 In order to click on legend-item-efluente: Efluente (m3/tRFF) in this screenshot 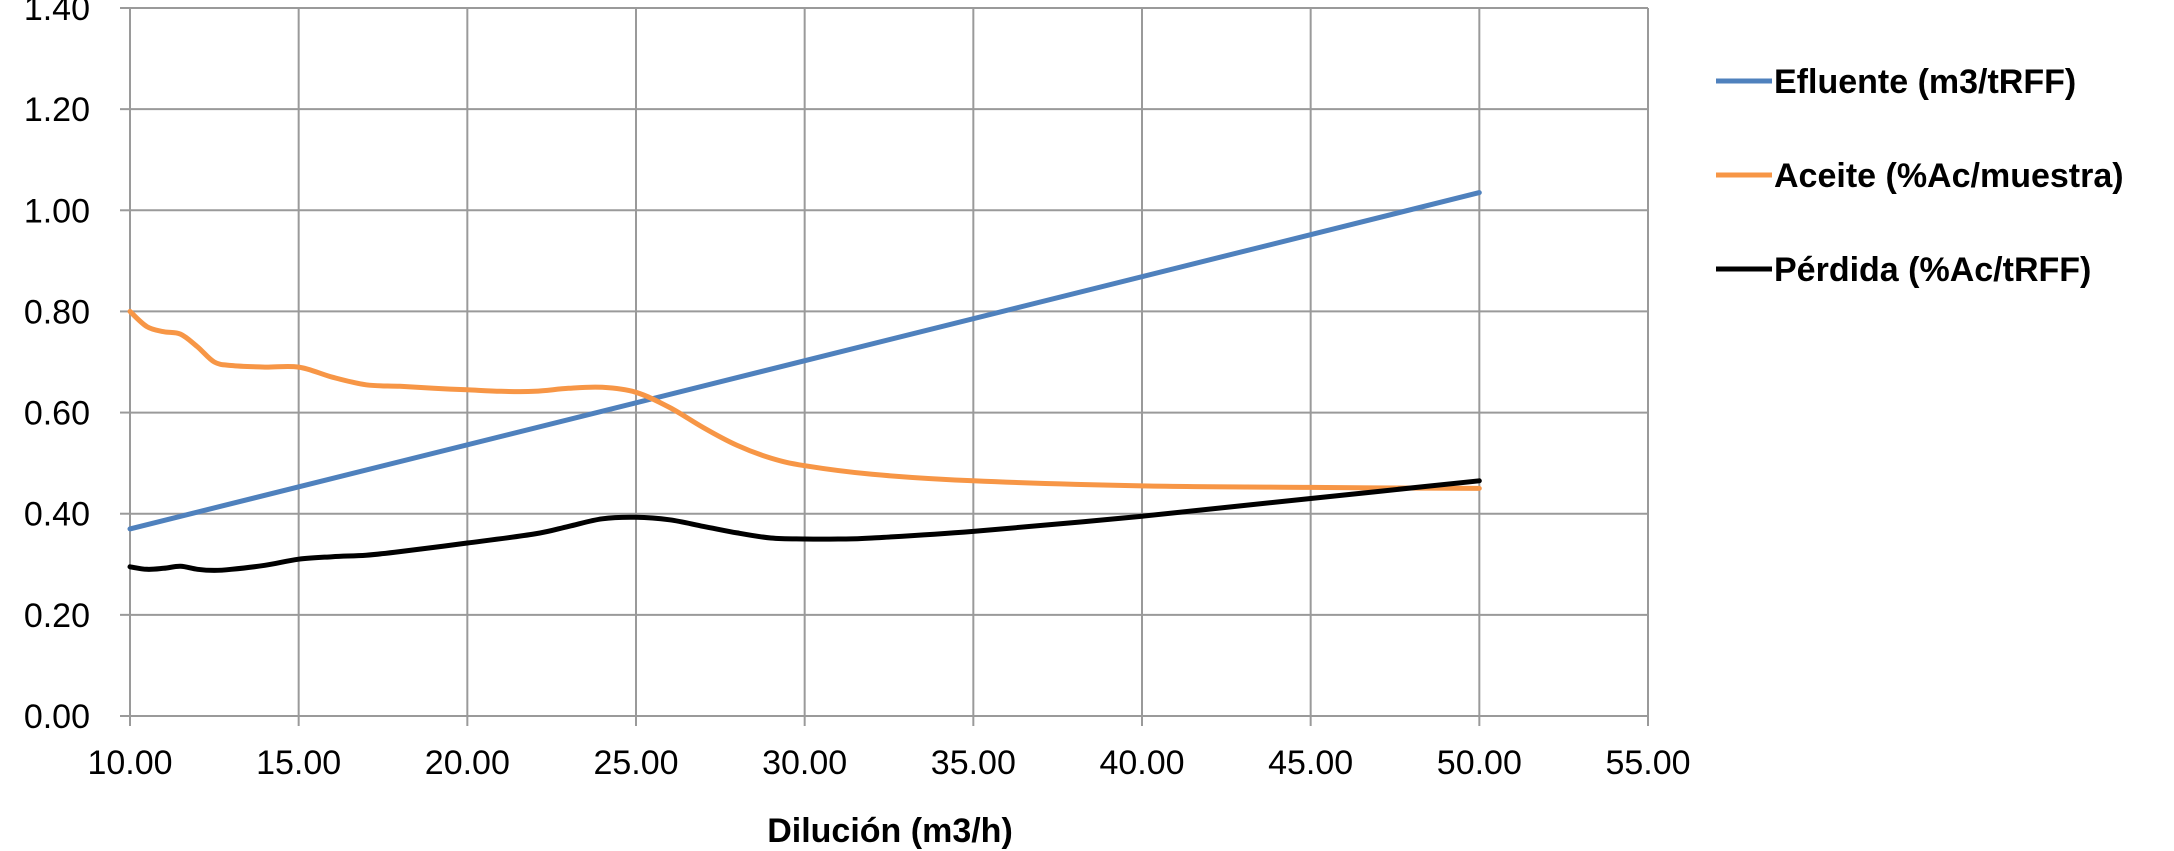, I will do `click(1896, 82)`.